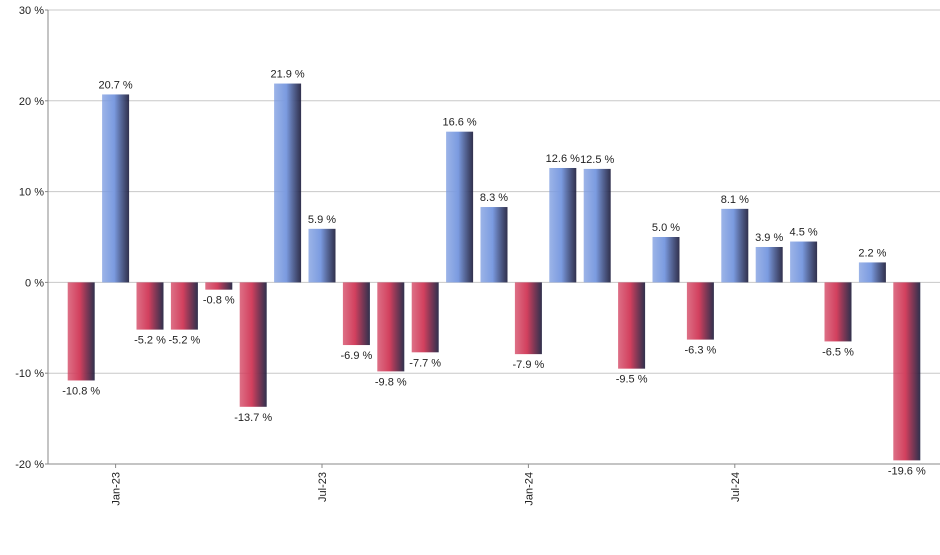 The image size is (940, 555). Describe the element at coordinates (907, 471) in the screenshot. I see `value-label: -19.6 %` at that location.